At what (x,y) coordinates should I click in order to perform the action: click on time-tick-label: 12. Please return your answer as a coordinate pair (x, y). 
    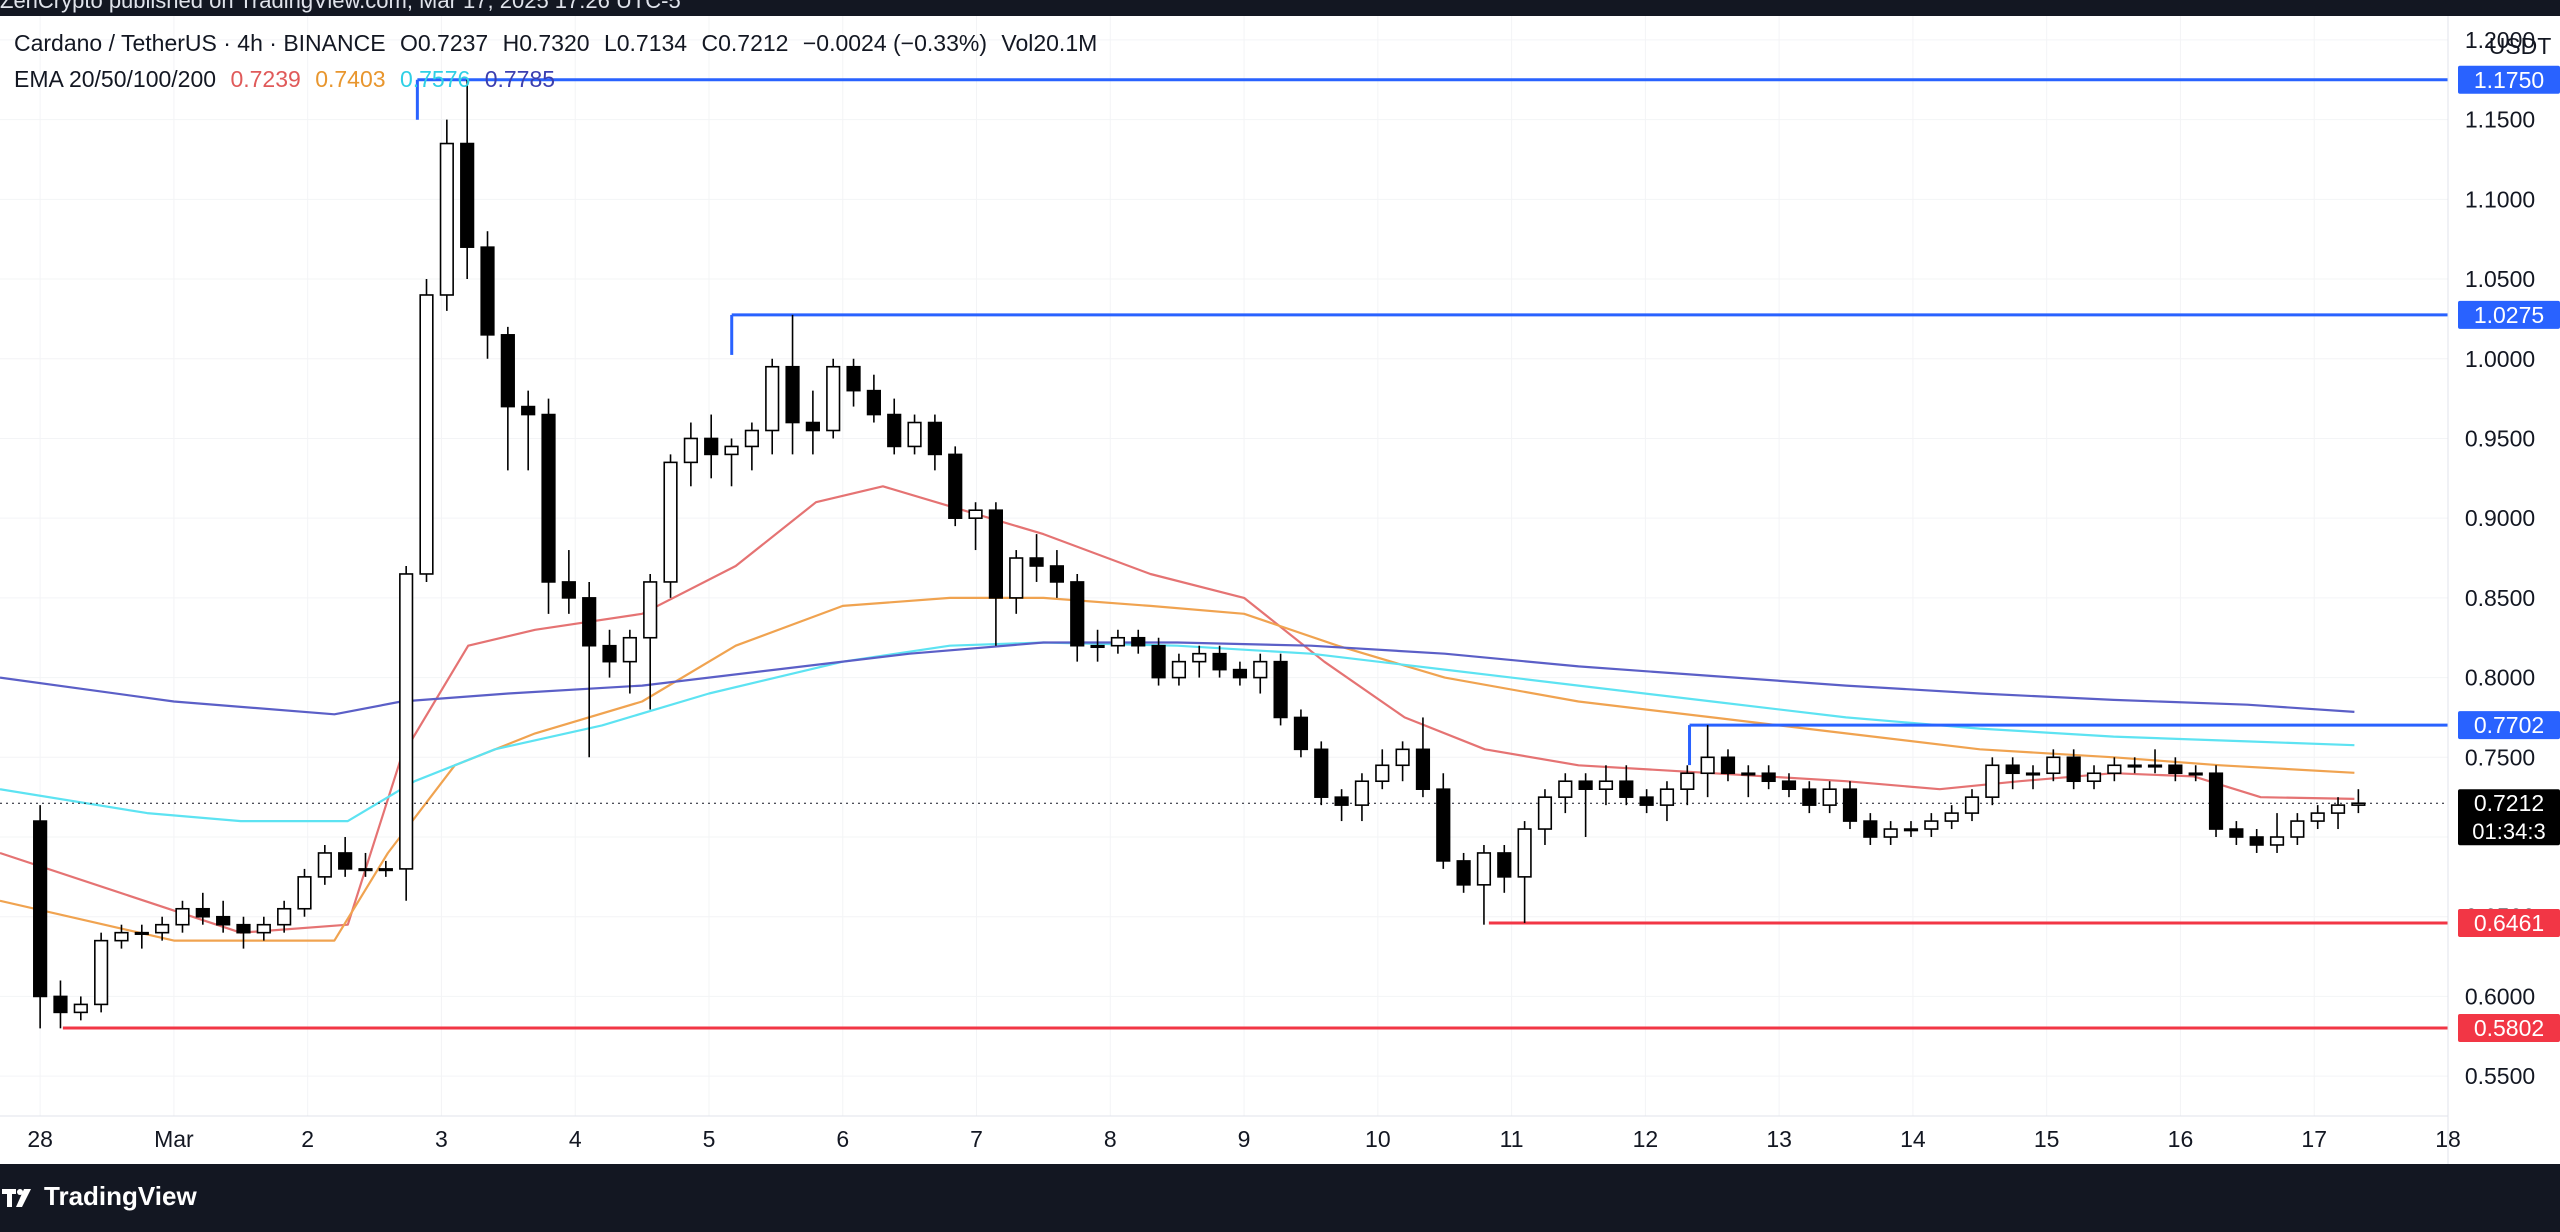
    Looking at the image, I should click on (1646, 1139).